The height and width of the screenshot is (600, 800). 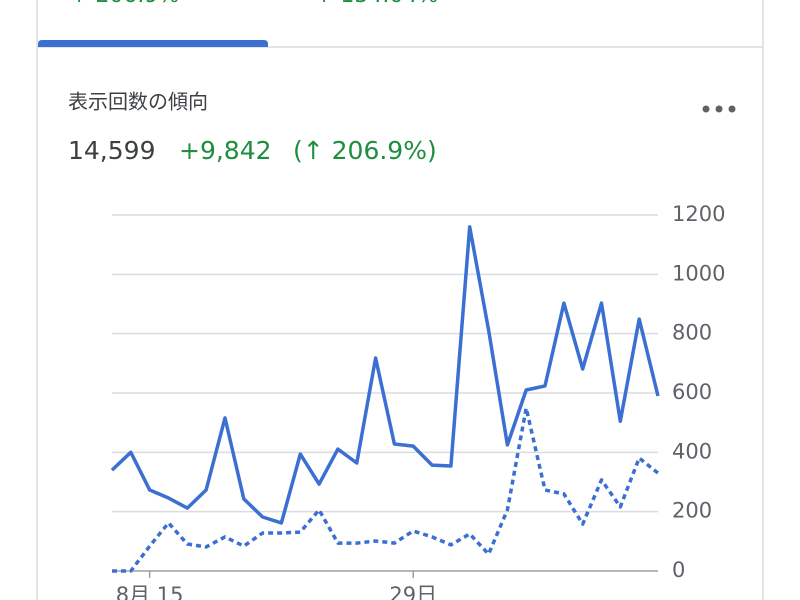 I want to click on active-tab-indicator, so click(x=153, y=43).